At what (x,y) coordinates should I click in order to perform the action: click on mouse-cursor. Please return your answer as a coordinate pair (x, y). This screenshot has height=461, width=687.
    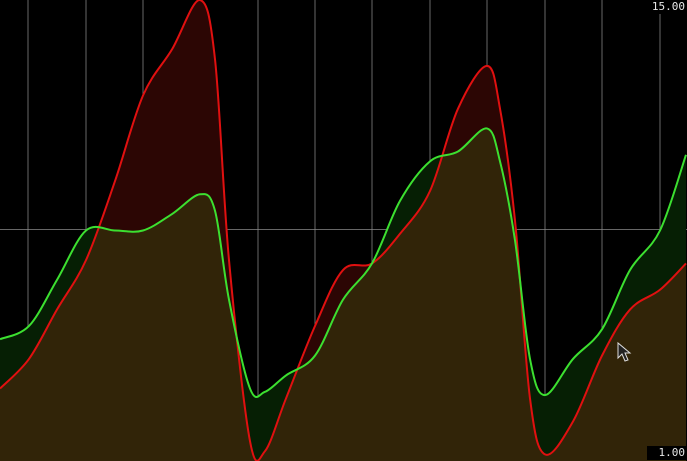
    Looking at the image, I should click on (624, 351).